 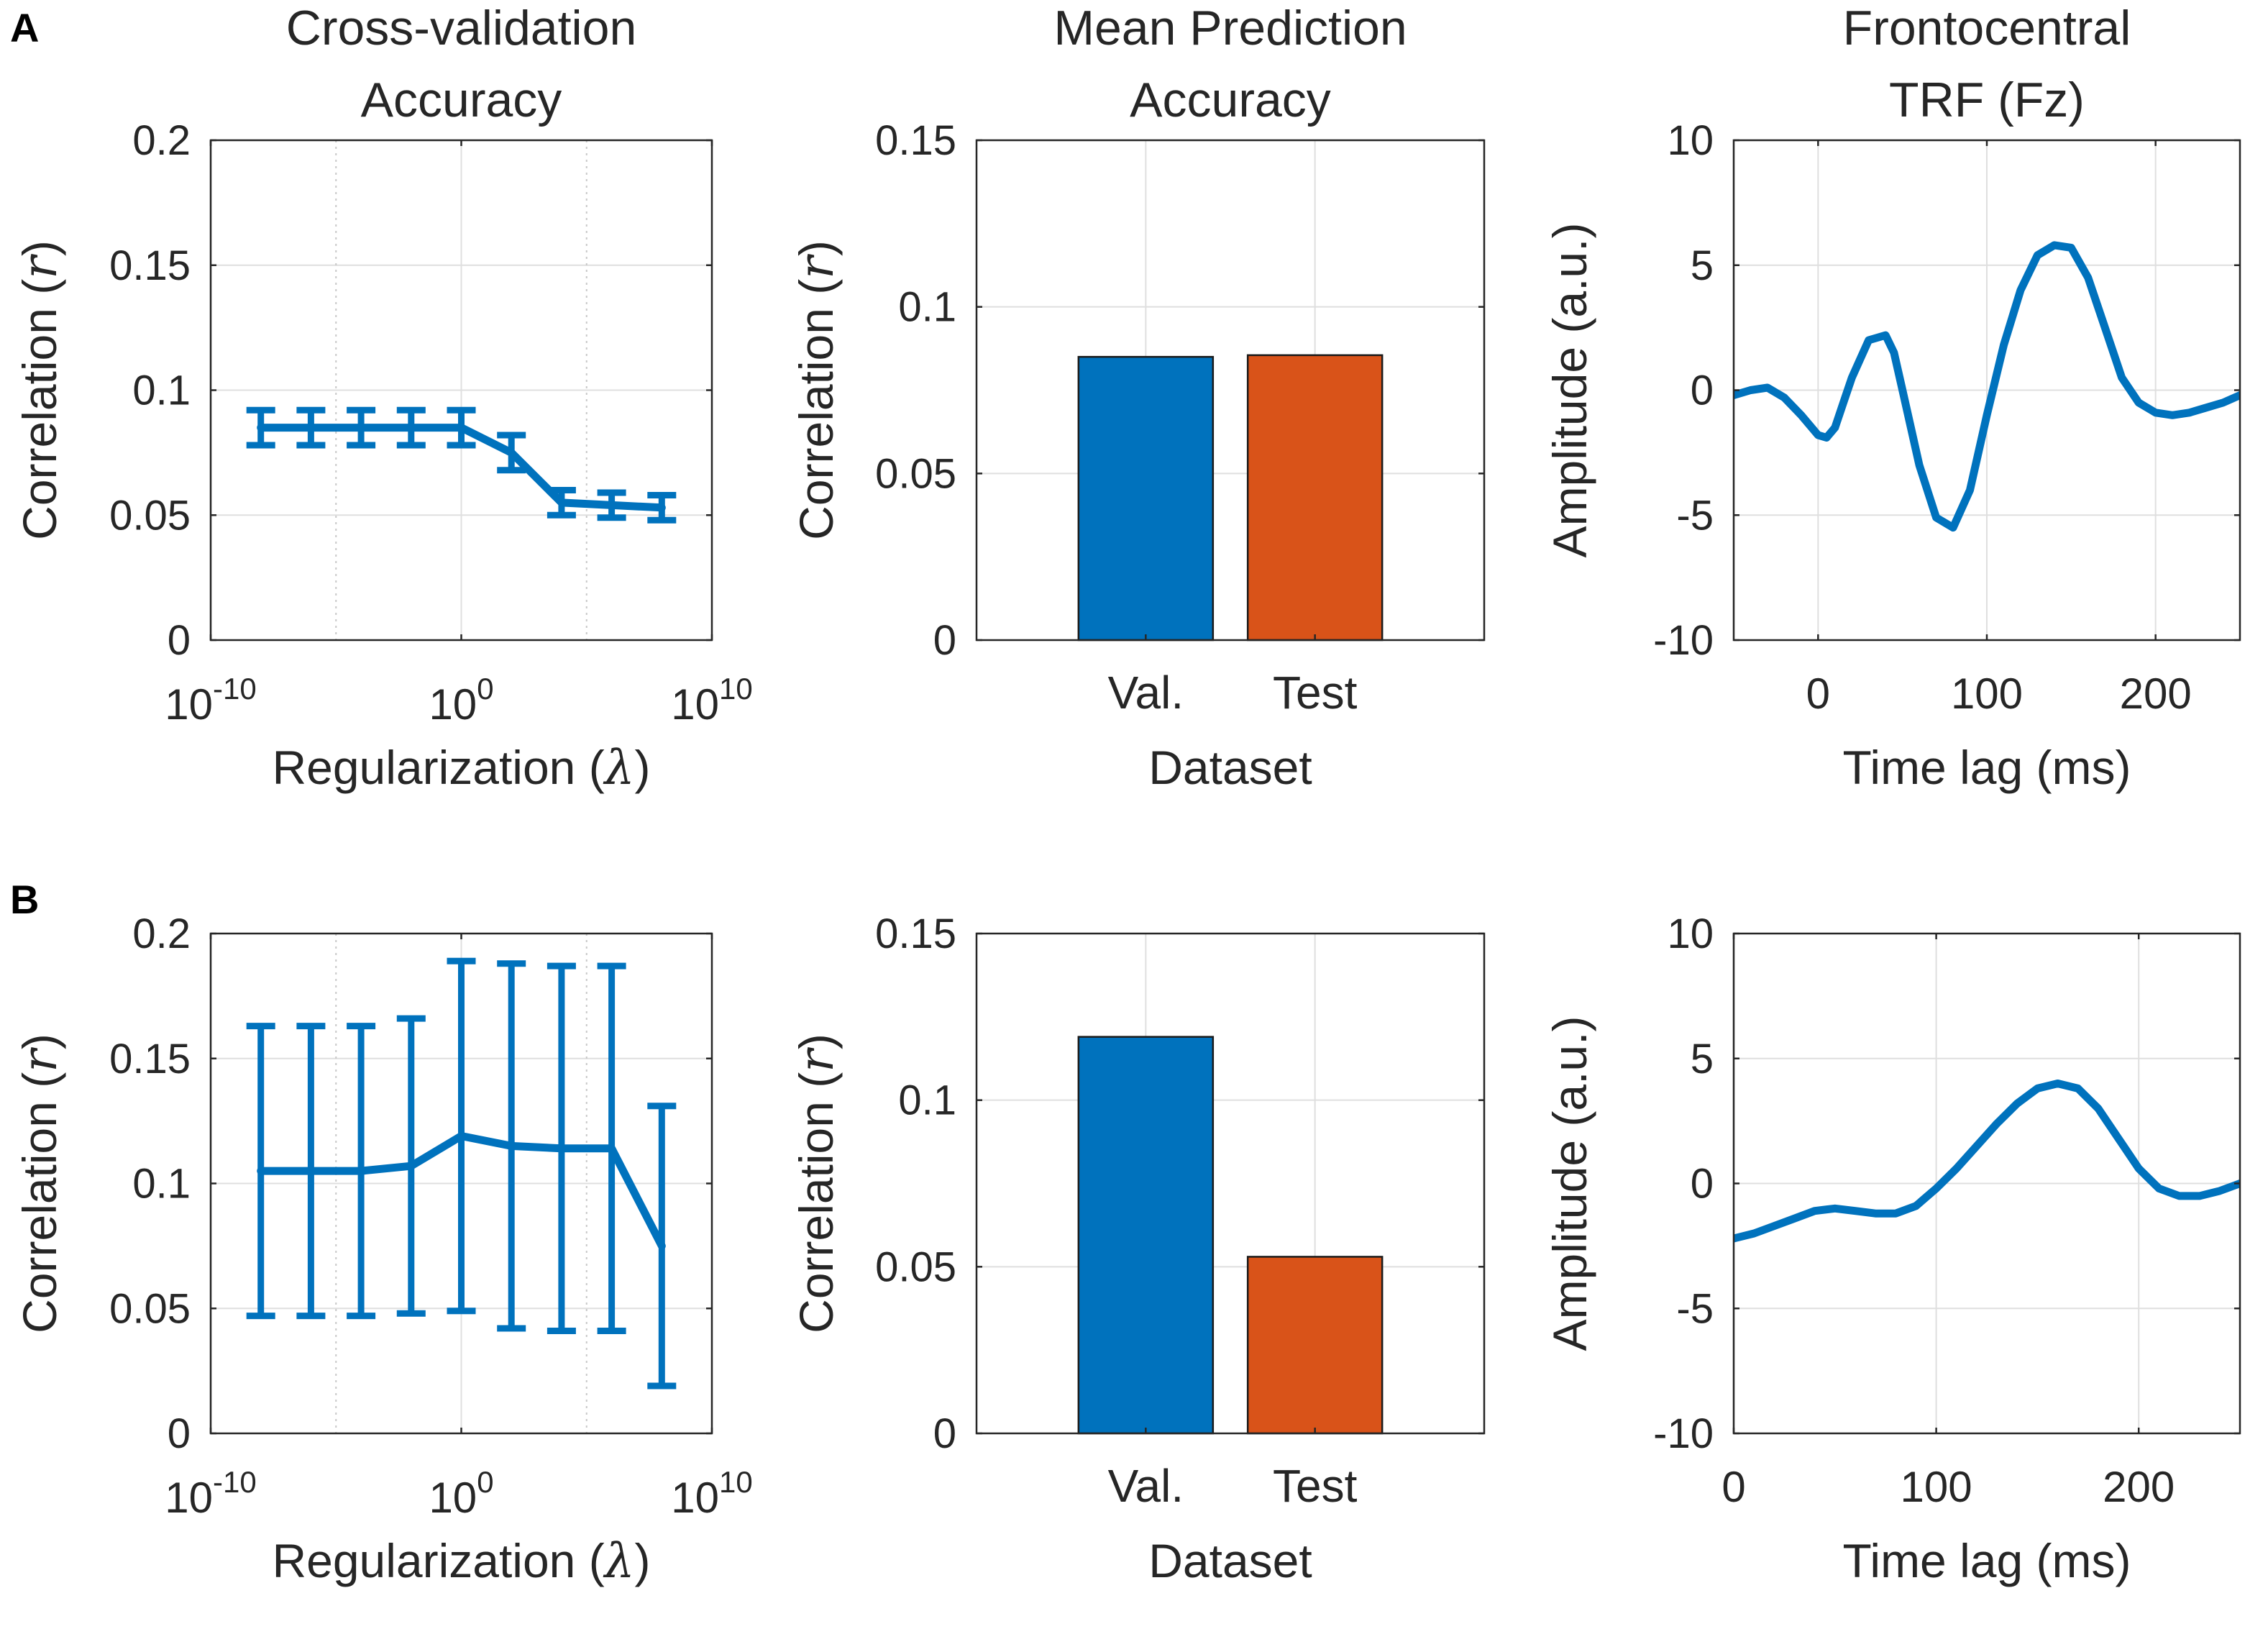 I want to click on chart-title: Mean Prediction, so click(x=1230, y=28).